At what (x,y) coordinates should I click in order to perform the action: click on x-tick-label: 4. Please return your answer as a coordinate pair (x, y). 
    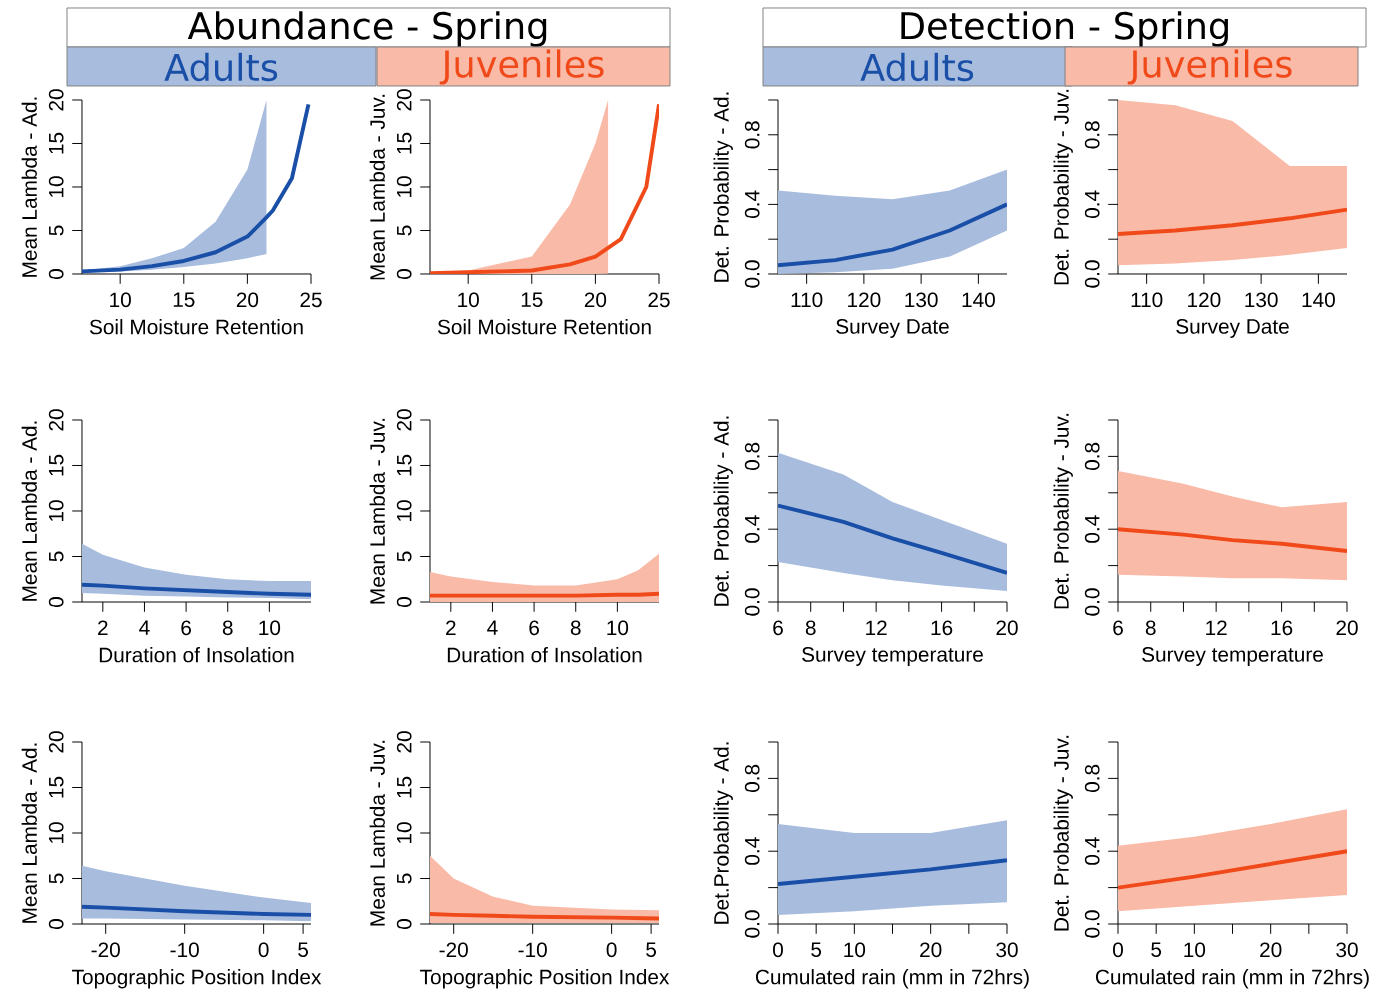
    Looking at the image, I should click on (492, 627).